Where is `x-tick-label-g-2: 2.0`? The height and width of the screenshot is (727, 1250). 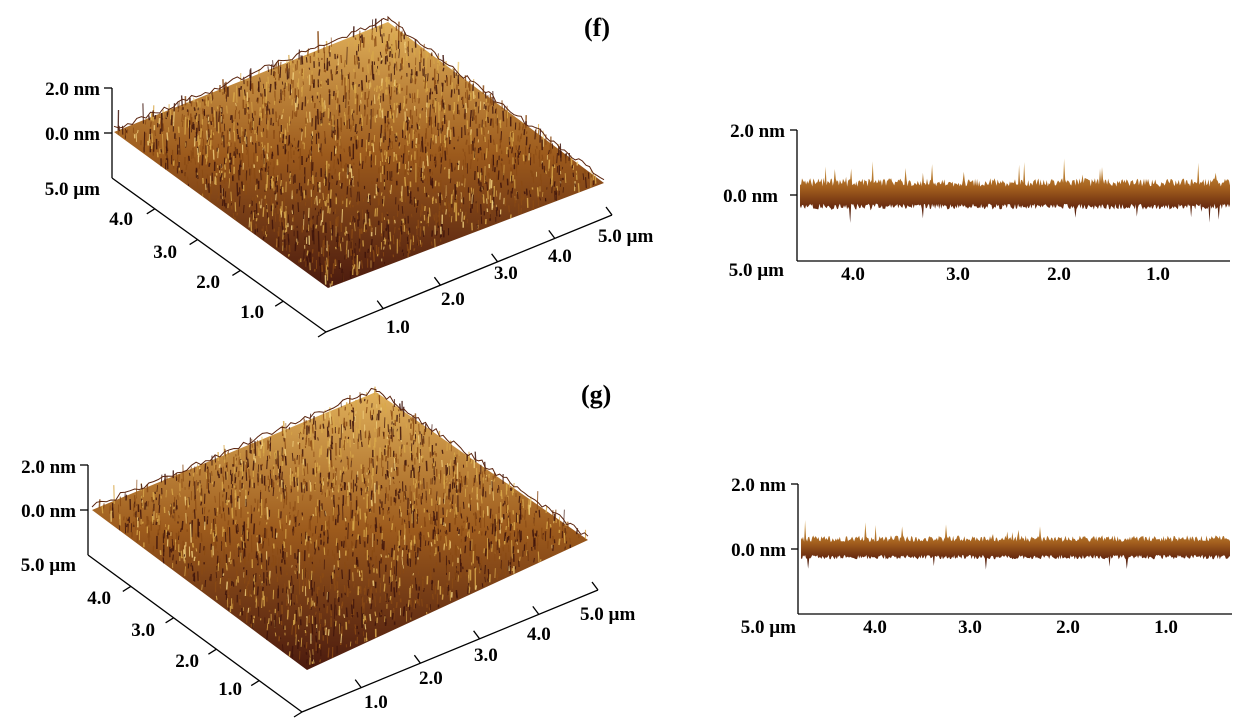 x-tick-label-g-2: 2.0 is located at coordinates (431, 678).